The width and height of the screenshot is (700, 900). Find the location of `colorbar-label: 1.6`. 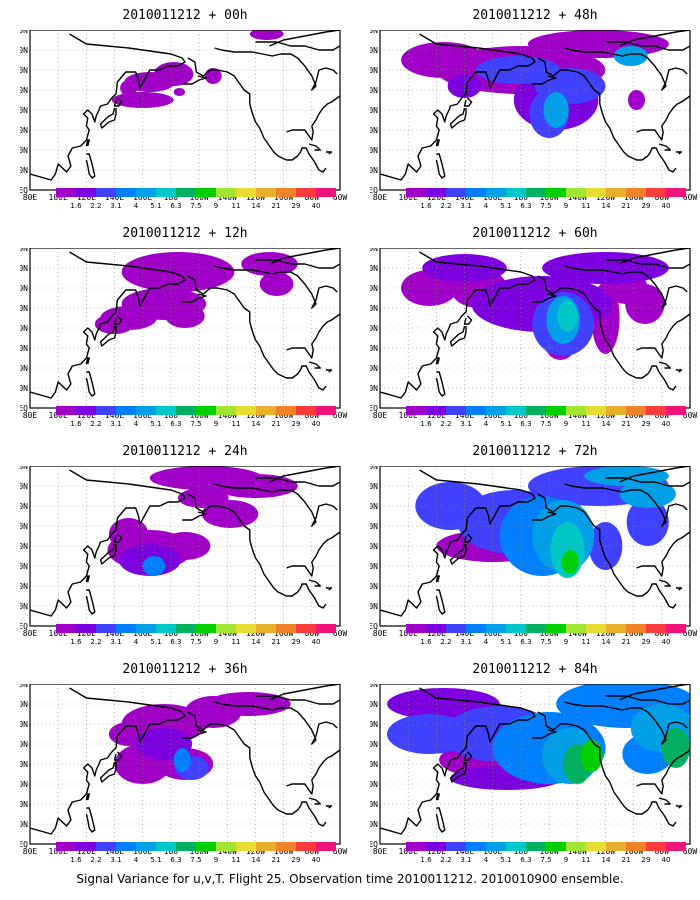

colorbar-label: 1.6 is located at coordinates (426, 424).